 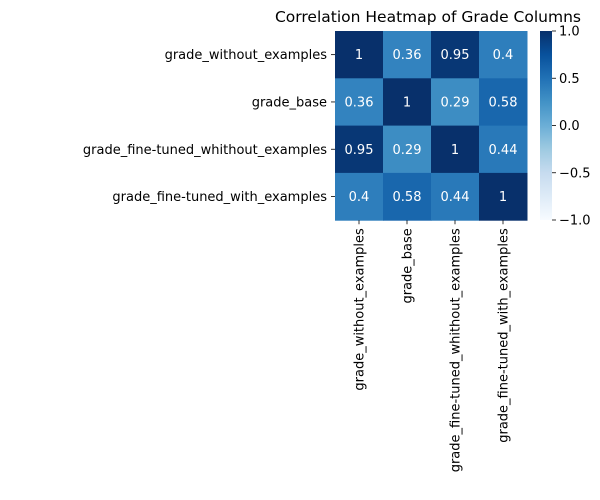 What do you see at coordinates (289, 102) in the screenshot?
I see `row-label-1: grade_base` at bounding box center [289, 102].